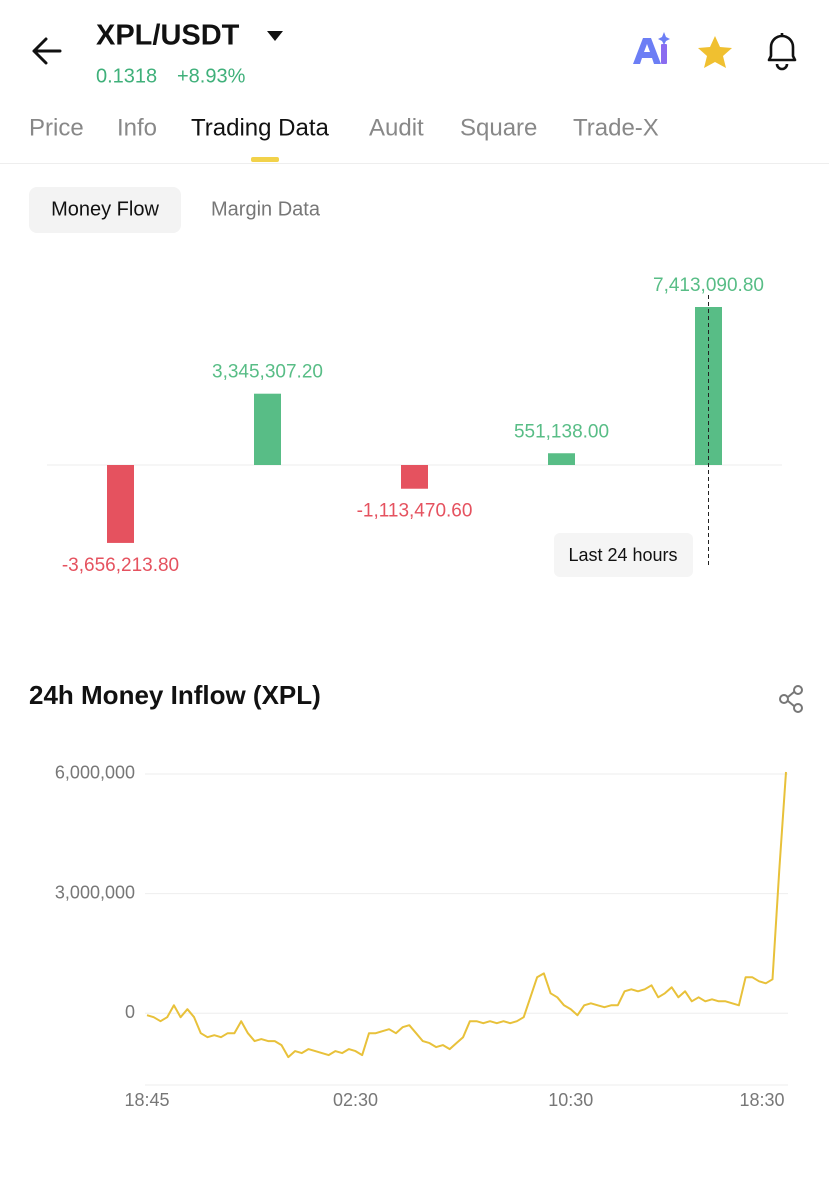 This screenshot has width=829, height=1192. Describe the element at coordinates (664, 54) in the screenshot. I see `ai-icon-i` at that location.